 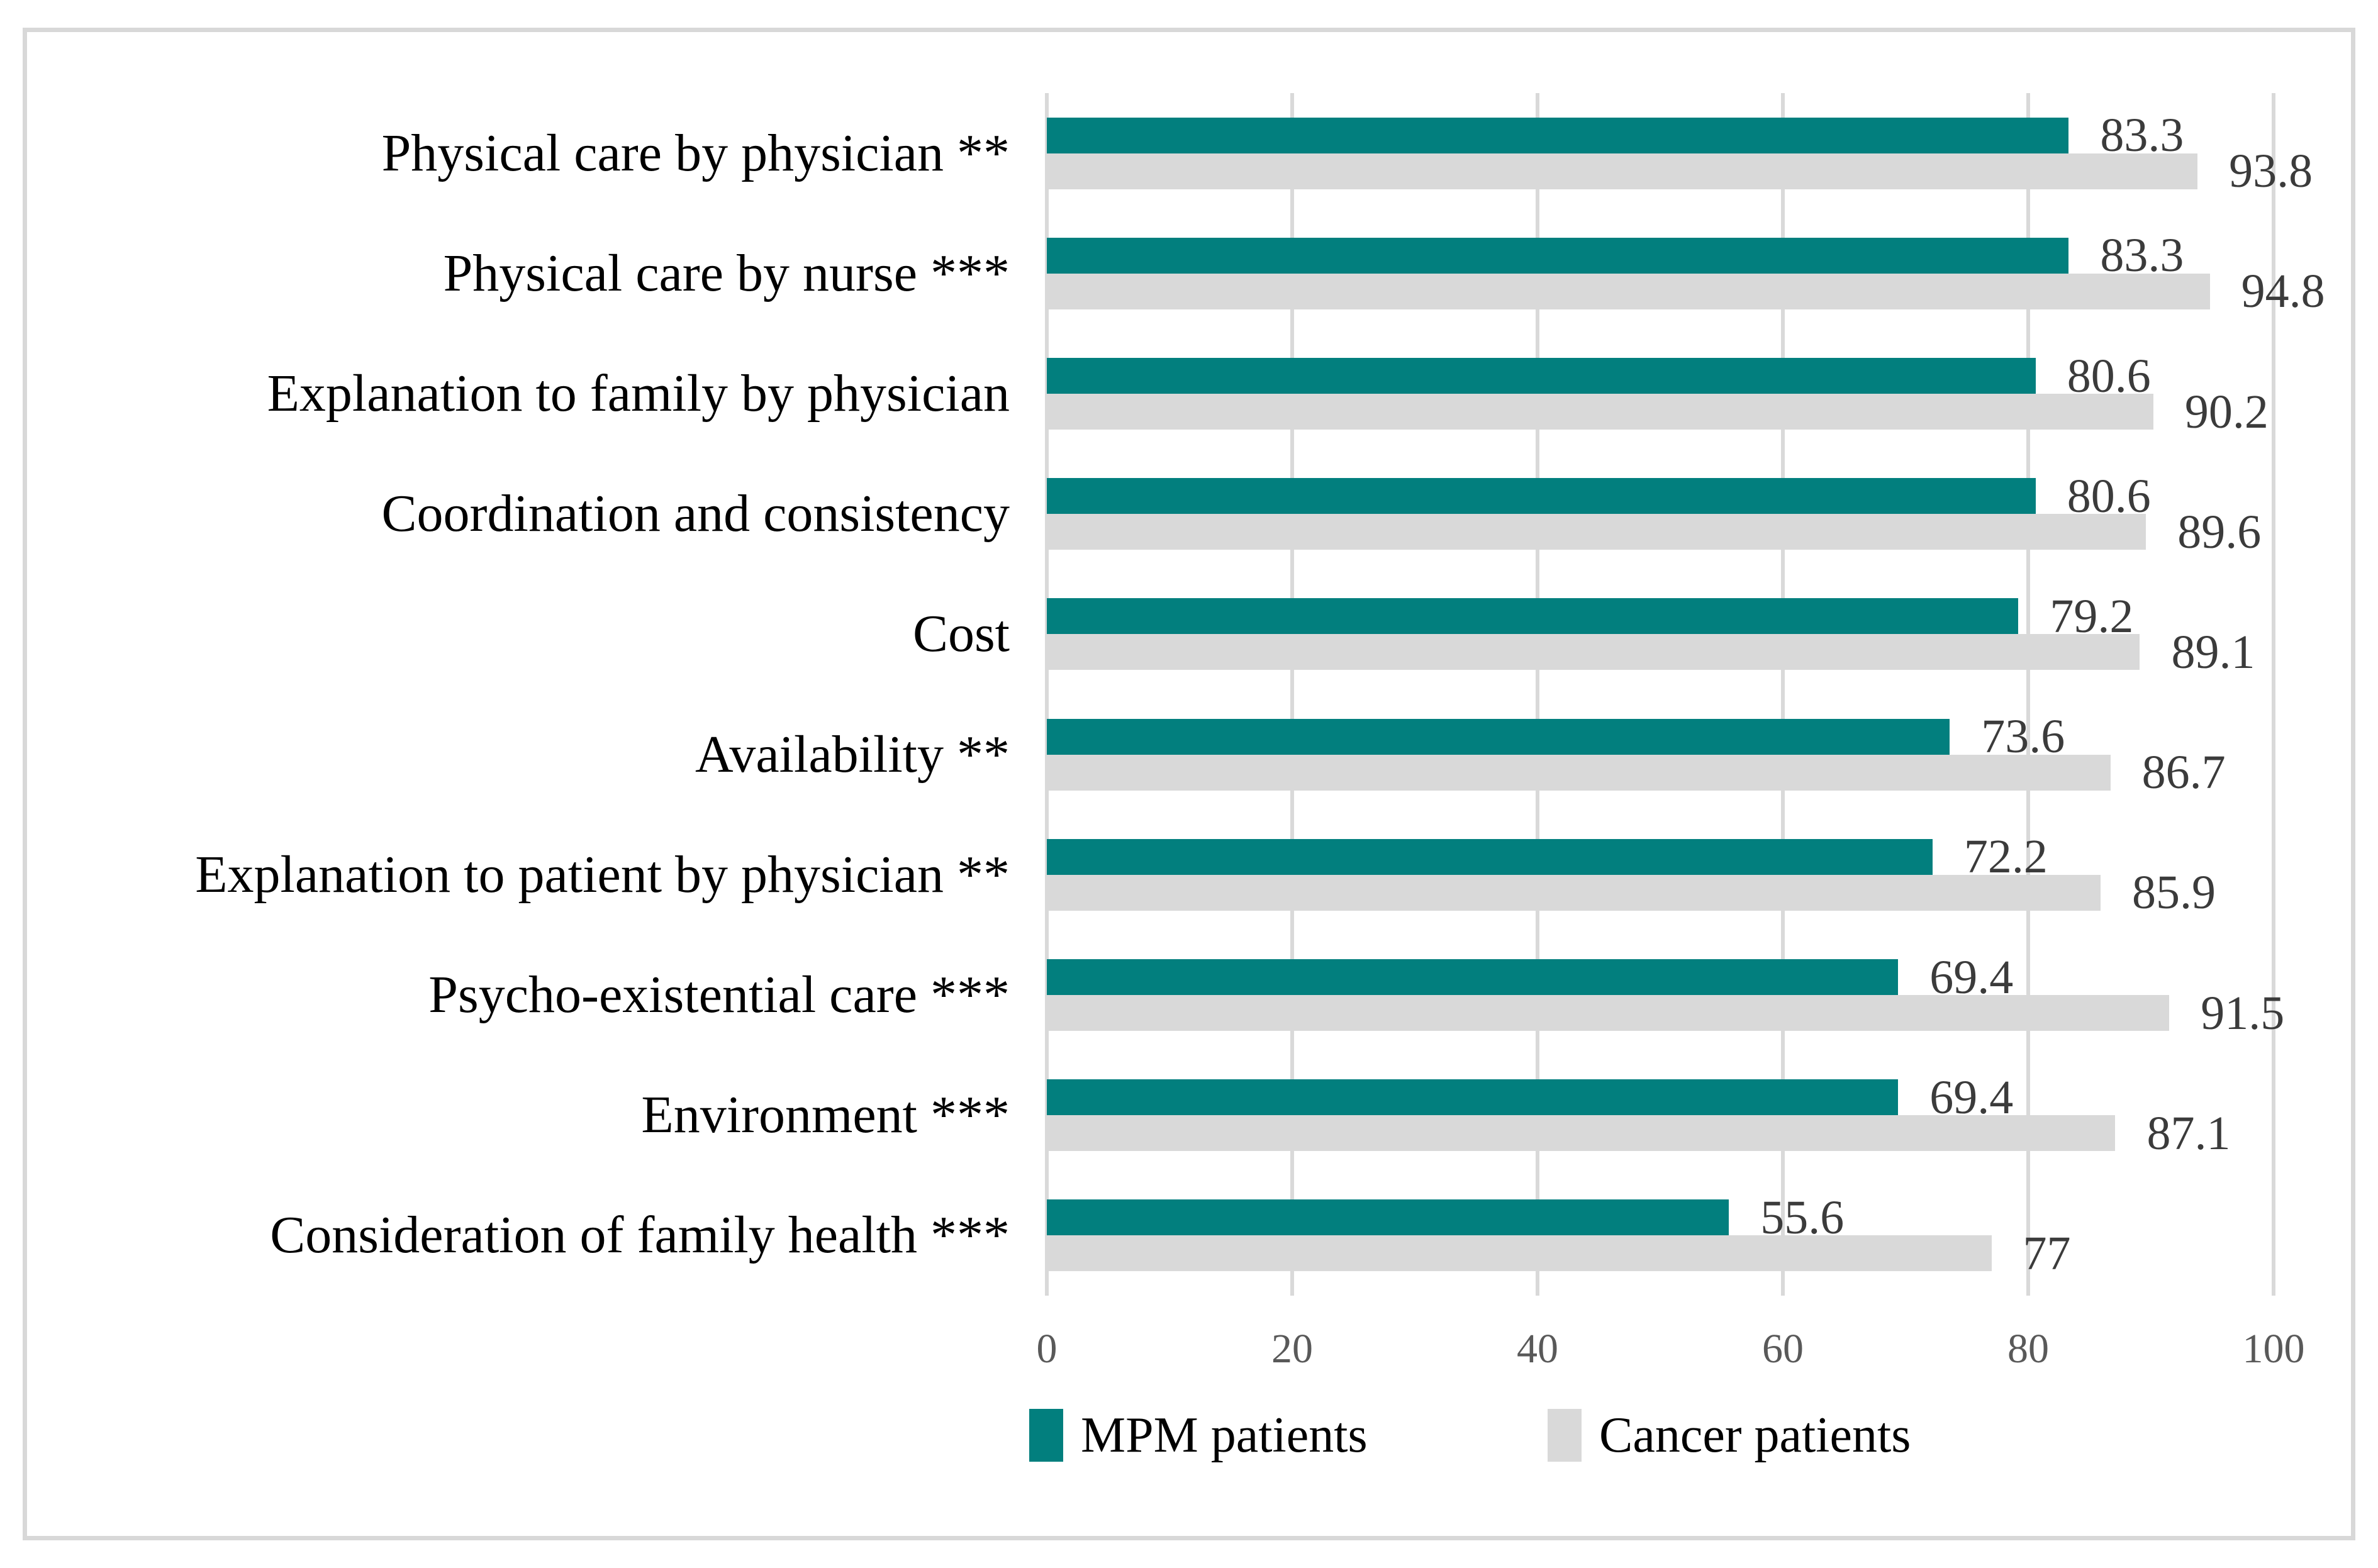 What do you see at coordinates (2283, 291) in the screenshot?
I see `cancer-value-label: 94.8` at bounding box center [2283, 291].